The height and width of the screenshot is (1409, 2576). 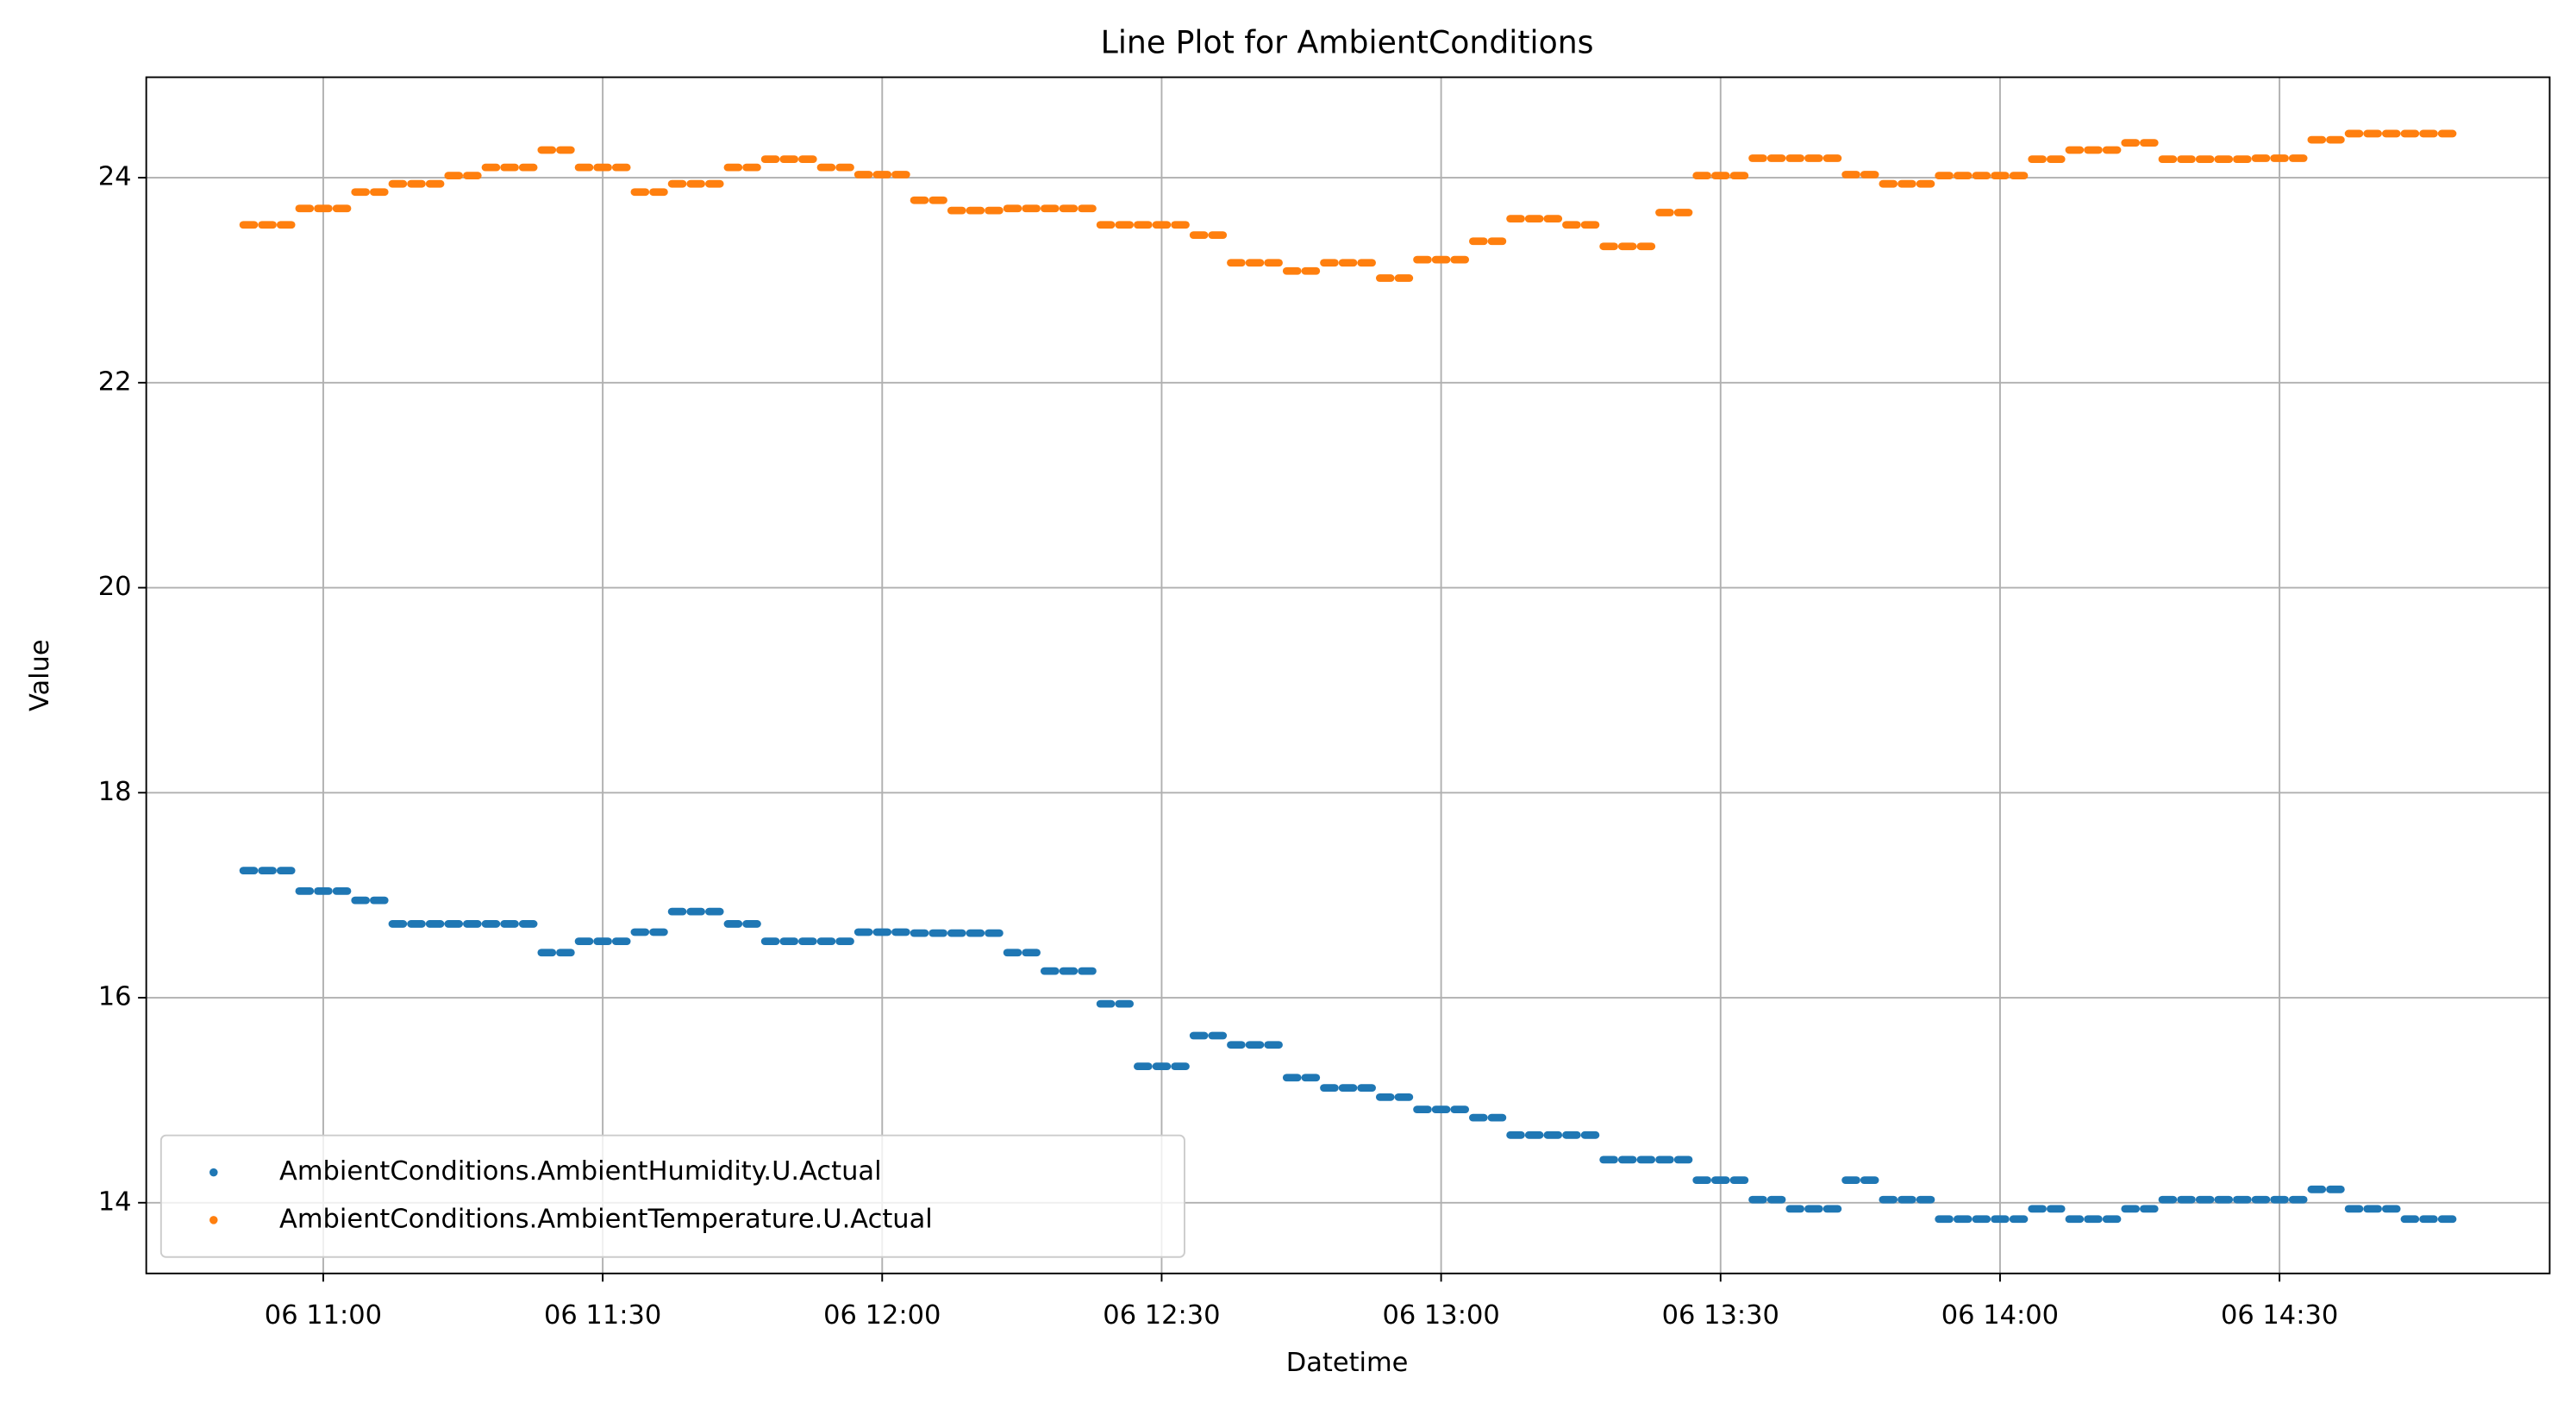 I want to click on x-tick-label: 06 12:30, so click(x=1161, y=1315).